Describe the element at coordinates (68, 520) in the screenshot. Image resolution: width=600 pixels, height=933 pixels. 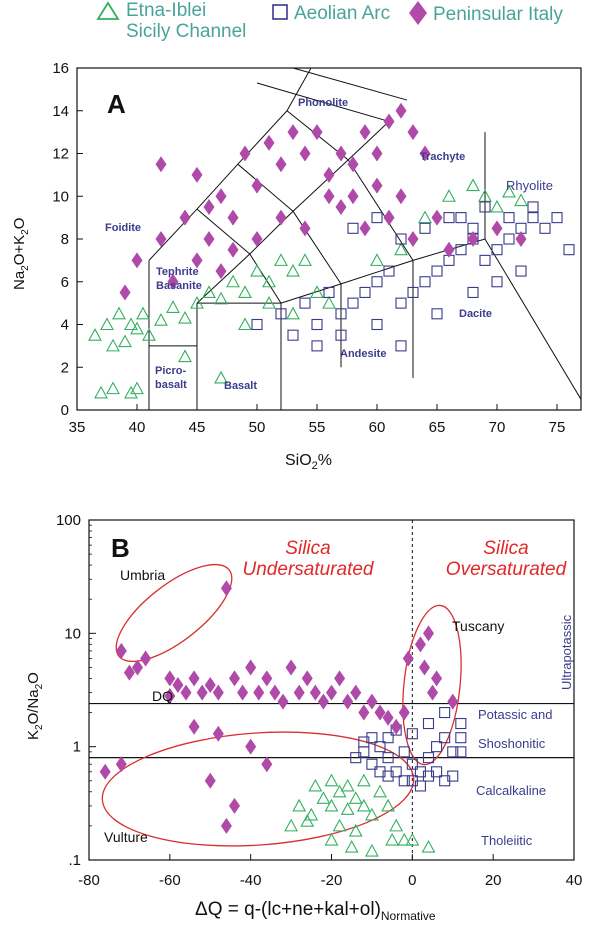
I see `b-y-tick-label: 100` at that location.